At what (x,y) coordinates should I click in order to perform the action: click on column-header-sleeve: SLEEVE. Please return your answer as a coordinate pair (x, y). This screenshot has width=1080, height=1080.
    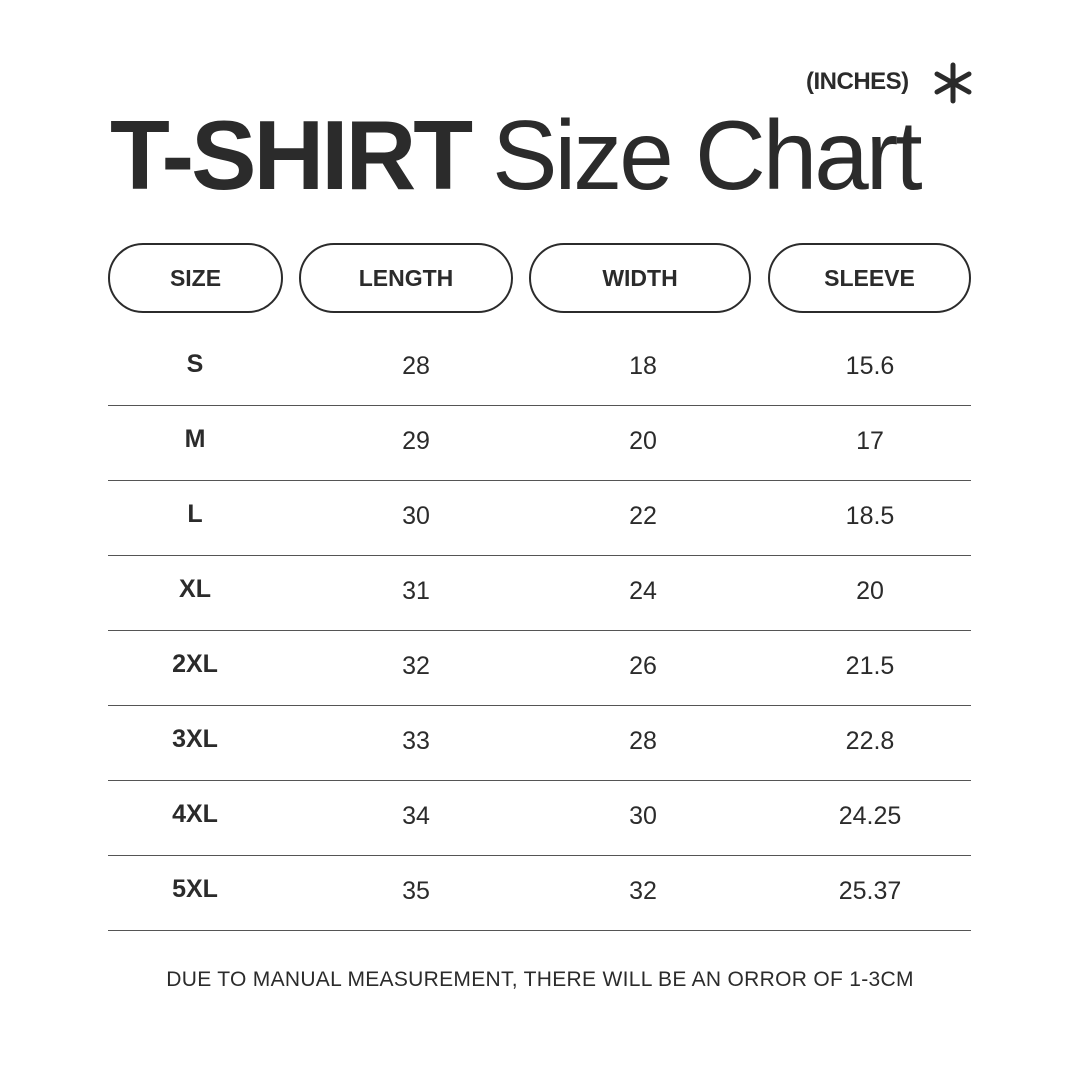
    Looking at the image, I should click on (869, 278).